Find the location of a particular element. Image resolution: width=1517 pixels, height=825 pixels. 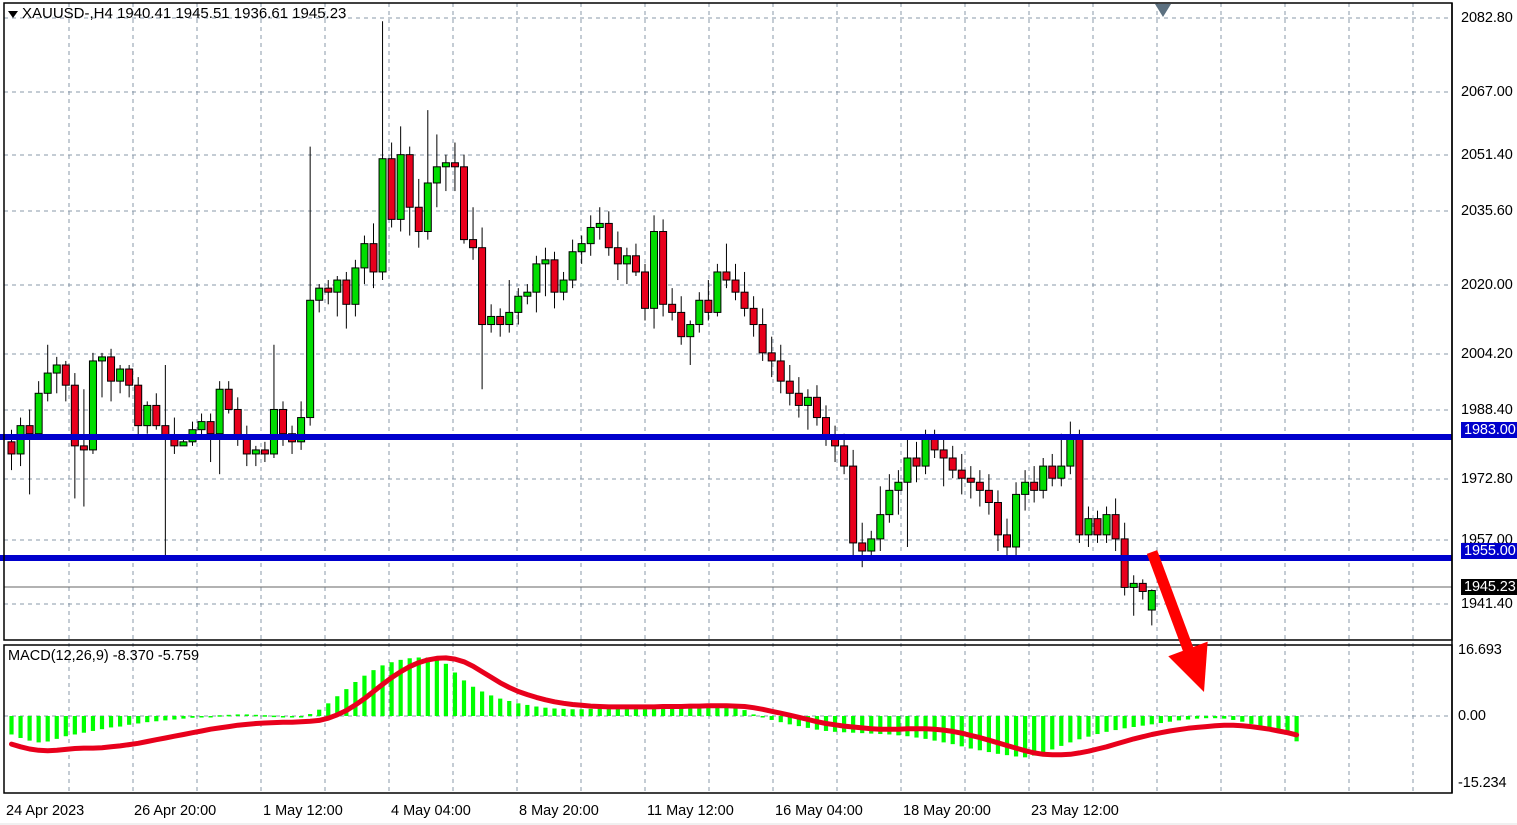

price-axis-highlight-label: 1945.23 is located at coordinates (1489, 587).